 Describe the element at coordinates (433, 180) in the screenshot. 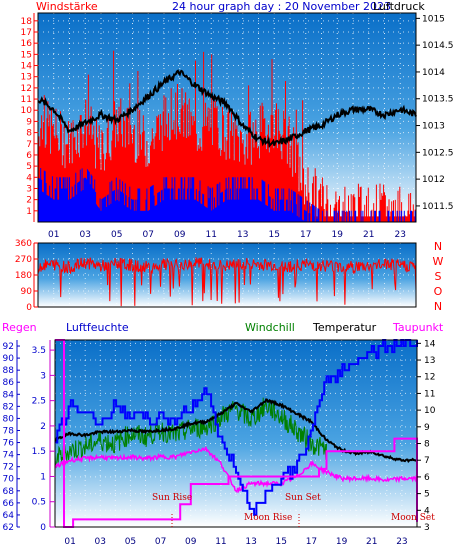

I see `pressure-tick-label: 1012` at that location.